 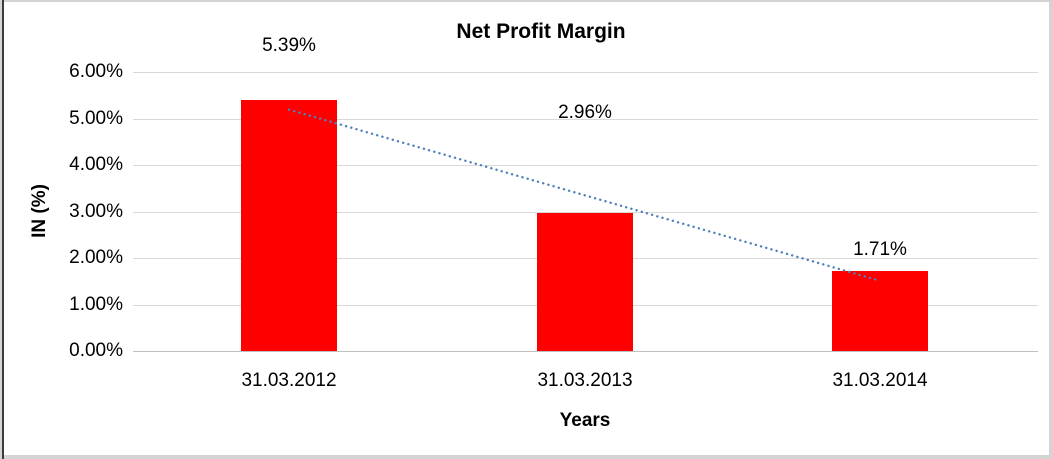 I want to click on chart-title: Net Profit Margin, so click(x=541, y=31).